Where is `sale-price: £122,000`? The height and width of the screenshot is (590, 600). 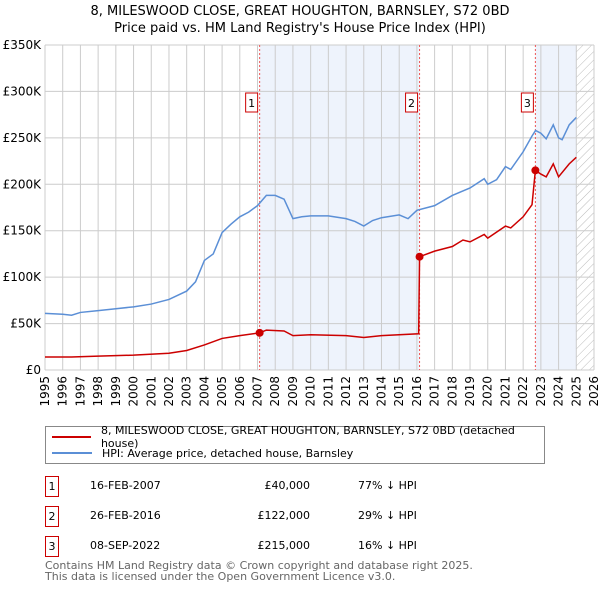
sale-price: £122,000 is located at coordinates (284, 515).